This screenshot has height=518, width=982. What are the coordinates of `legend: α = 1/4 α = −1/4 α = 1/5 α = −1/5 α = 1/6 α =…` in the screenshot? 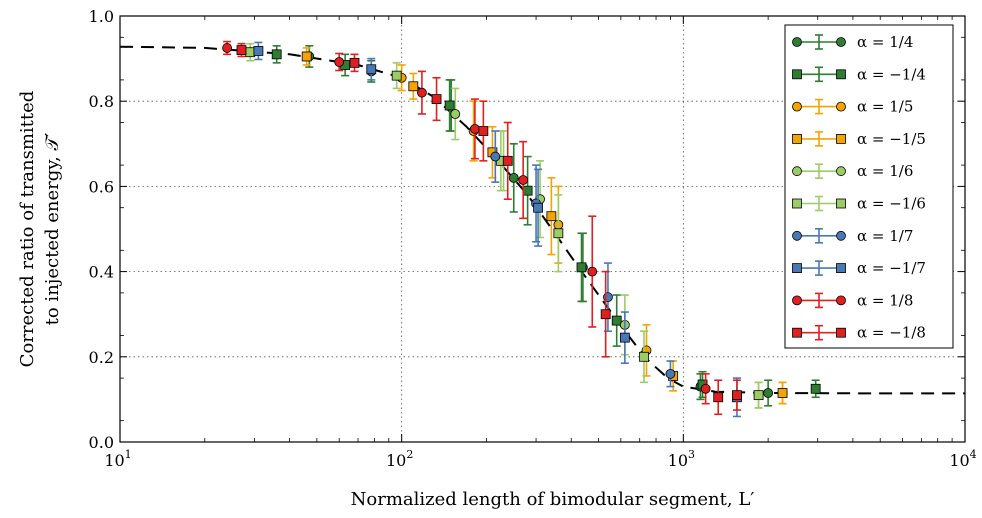 It's located at (869, 186).